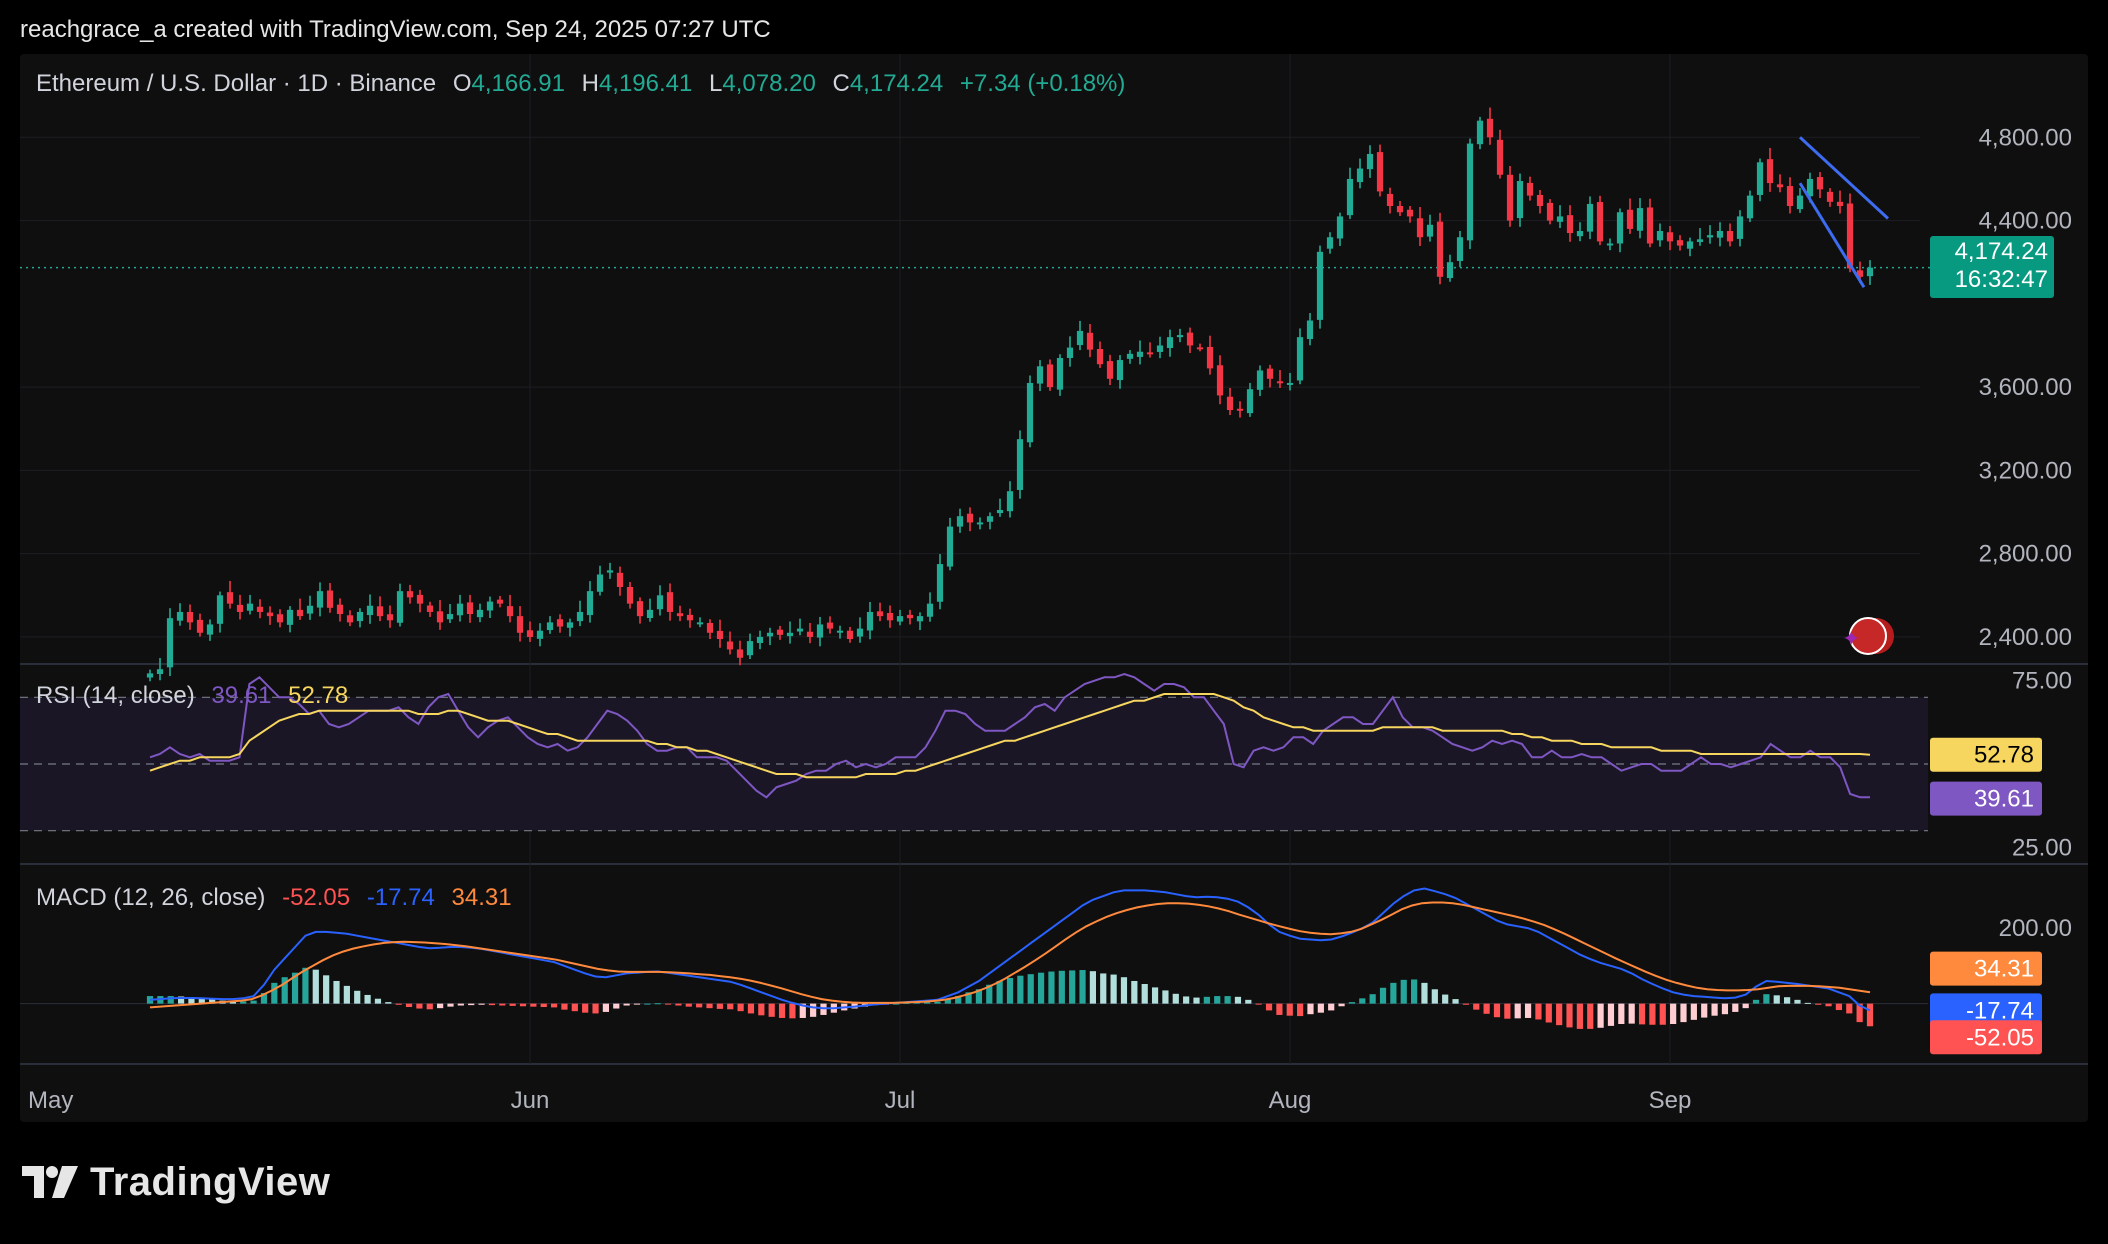 This screenshot has width=2108, height=1244. Describe the element at coordinates (841, 83) in the screenshot. I see `close-label: C` at that location.